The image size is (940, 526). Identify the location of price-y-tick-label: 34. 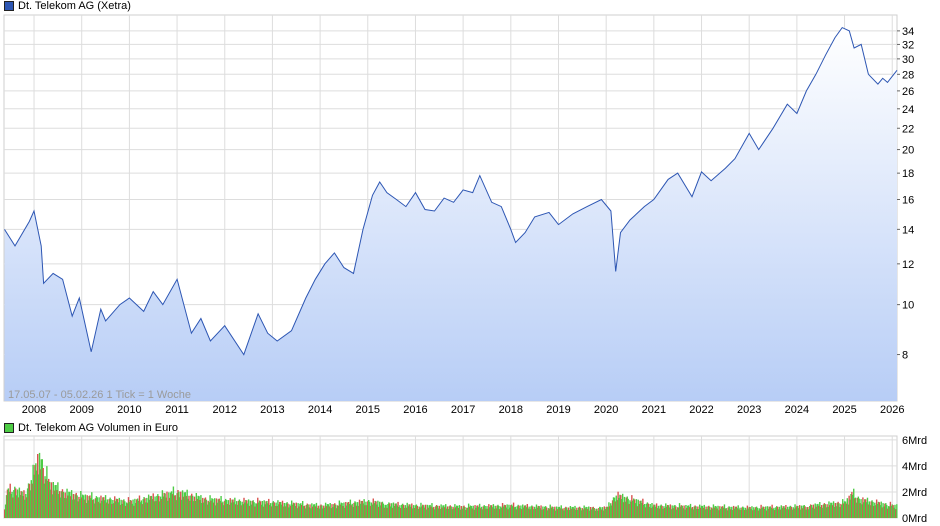
(908, 32).